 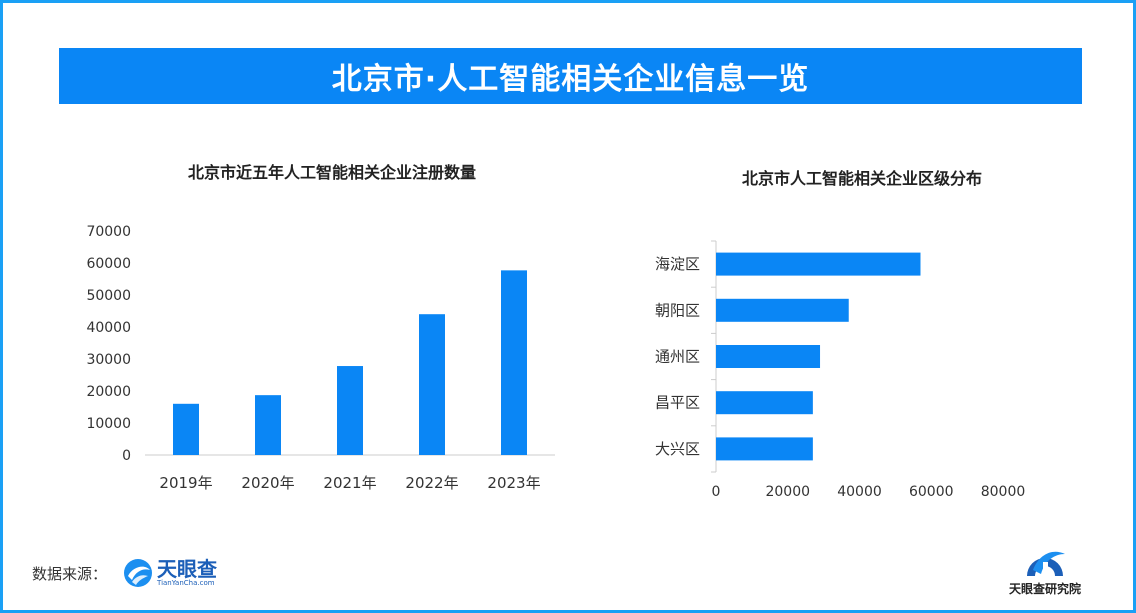 What do you see at coordinates (716, 492) in the screenshot?
I see `x-tick-label: 0` at bounding box center [716, 492].